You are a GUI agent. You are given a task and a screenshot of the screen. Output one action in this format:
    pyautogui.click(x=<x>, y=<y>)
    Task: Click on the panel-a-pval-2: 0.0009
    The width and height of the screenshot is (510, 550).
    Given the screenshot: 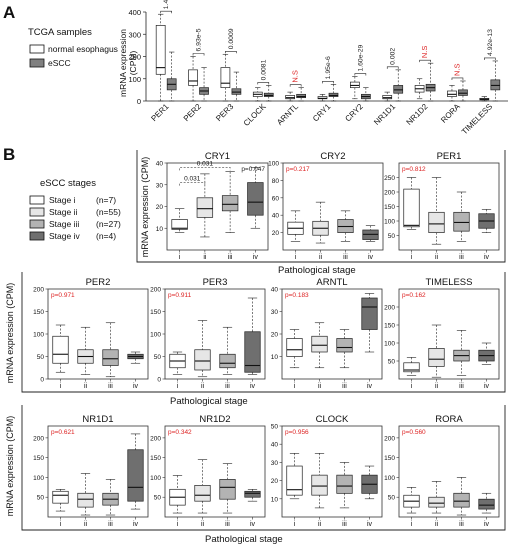 What is the action you would take?
    pyautogui.click(x=231, y=38)
    